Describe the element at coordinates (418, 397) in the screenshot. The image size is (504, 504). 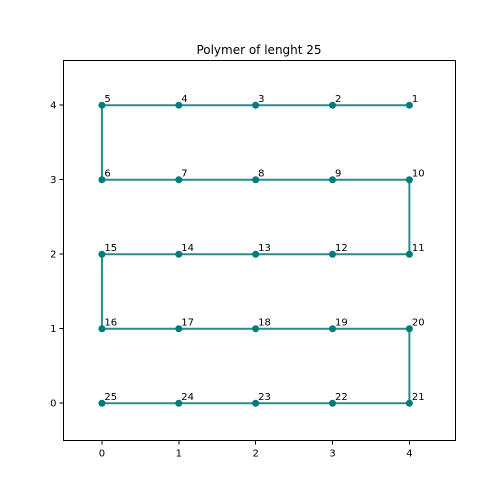
I see `point-label: 21` at that location.